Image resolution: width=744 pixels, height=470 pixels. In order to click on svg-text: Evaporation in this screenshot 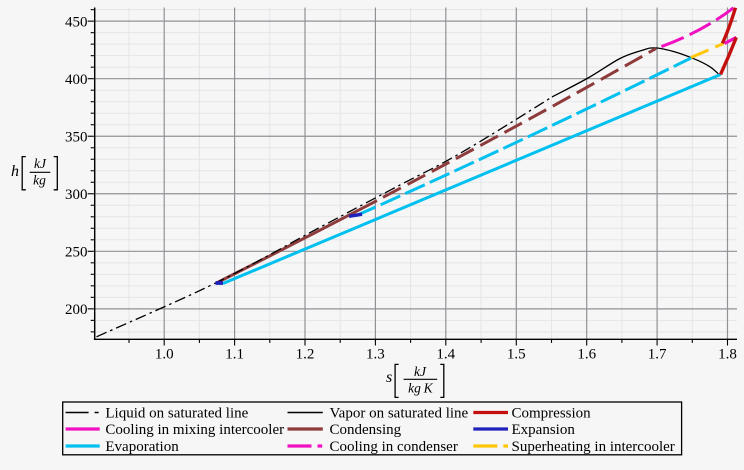, I will do `click(142, 447)`.